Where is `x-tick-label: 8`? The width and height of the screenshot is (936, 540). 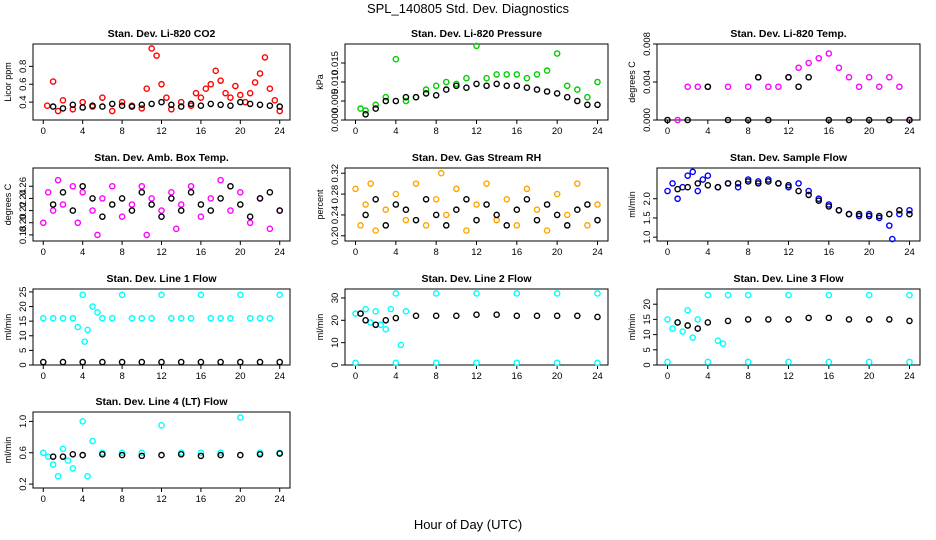
x-tick-label: 8 is located at coordinates (436, 252).